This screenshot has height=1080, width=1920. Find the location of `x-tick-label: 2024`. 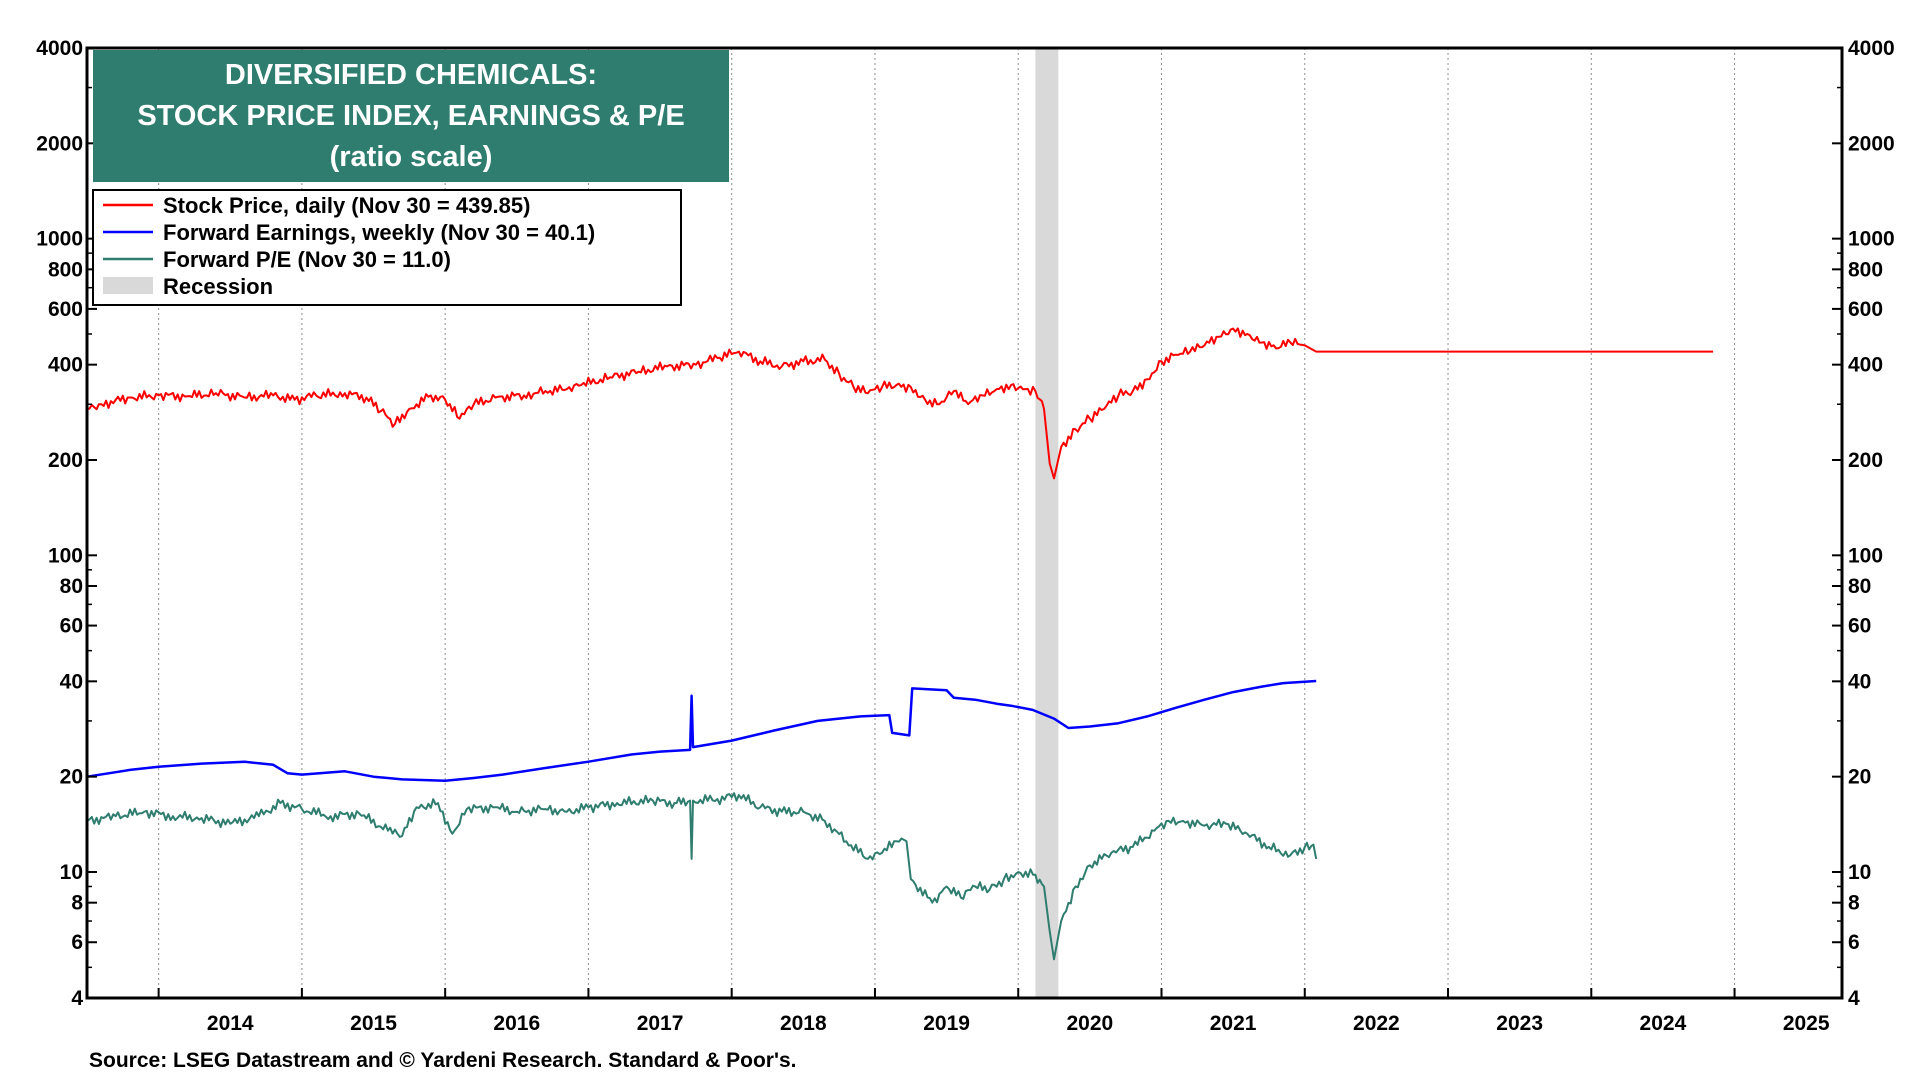

x-tick-label: 2024 is located at coordinates (1663, 1023).